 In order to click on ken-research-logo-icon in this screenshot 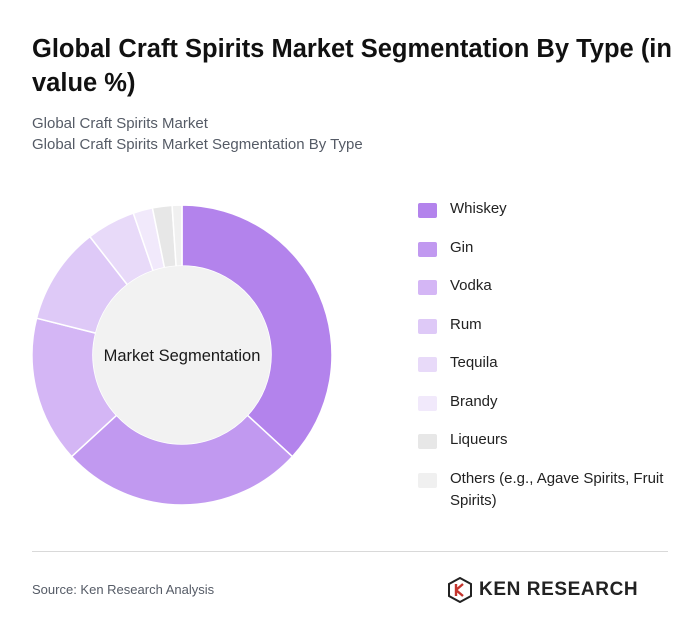, I will do `click(460, 590)`.